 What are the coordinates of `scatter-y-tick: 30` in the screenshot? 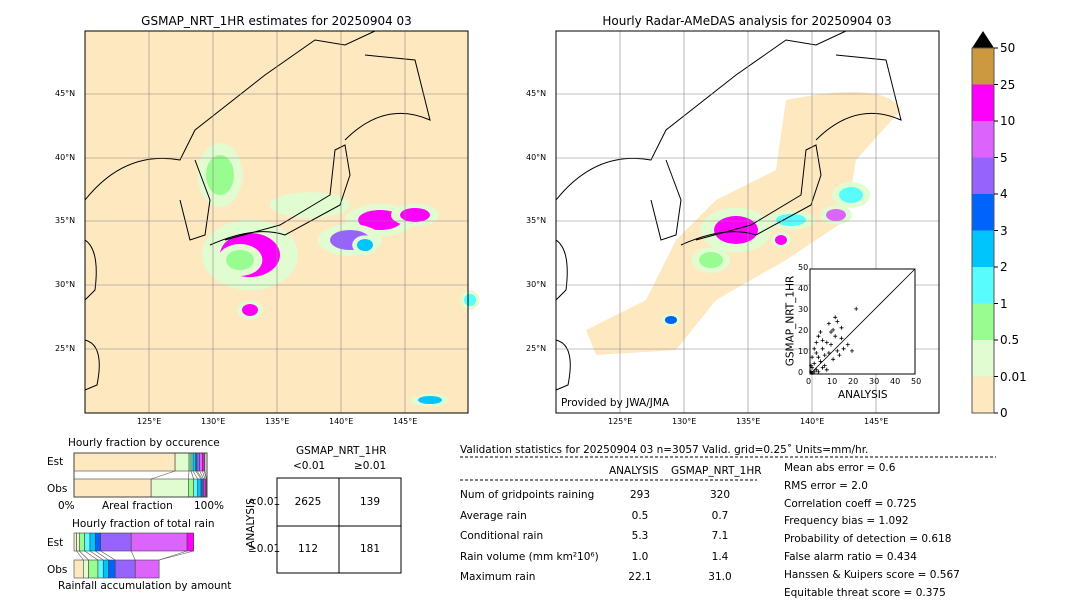 It's located at (803, 309).